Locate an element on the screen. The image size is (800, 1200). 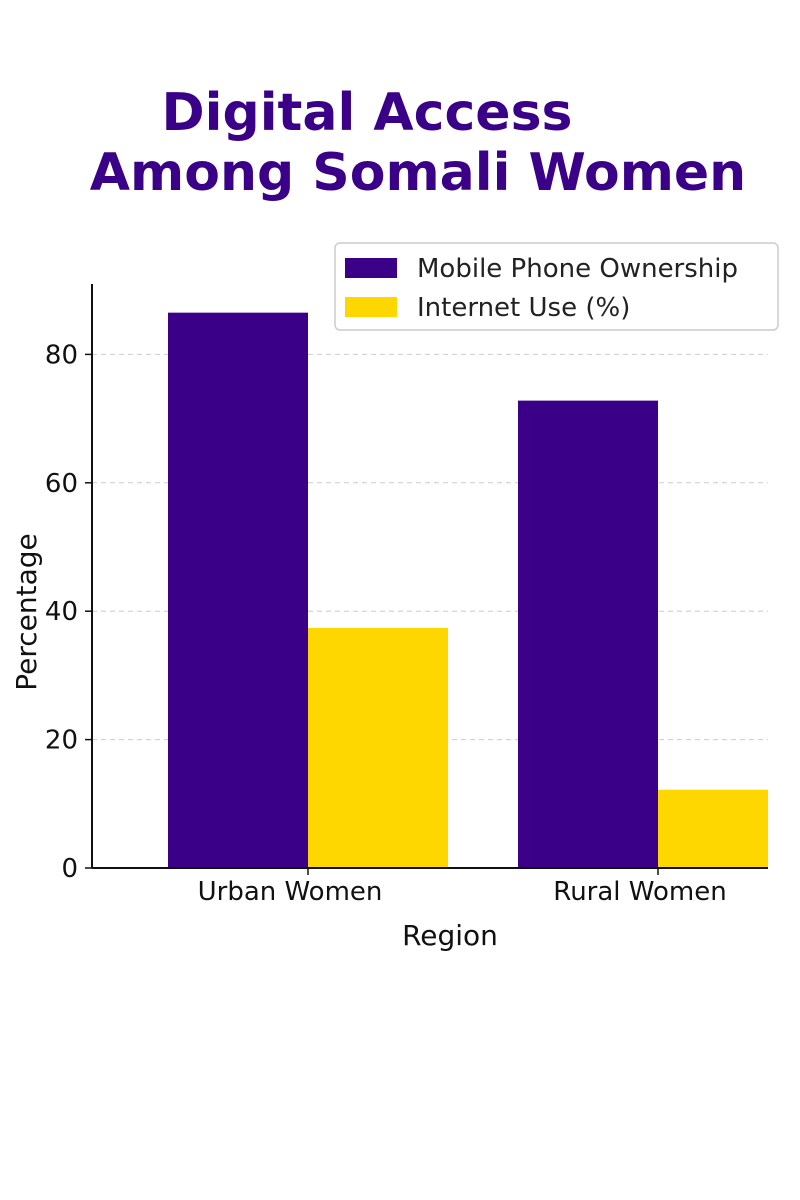
y-tick-label: 60 is located at coordinates (61, 484).